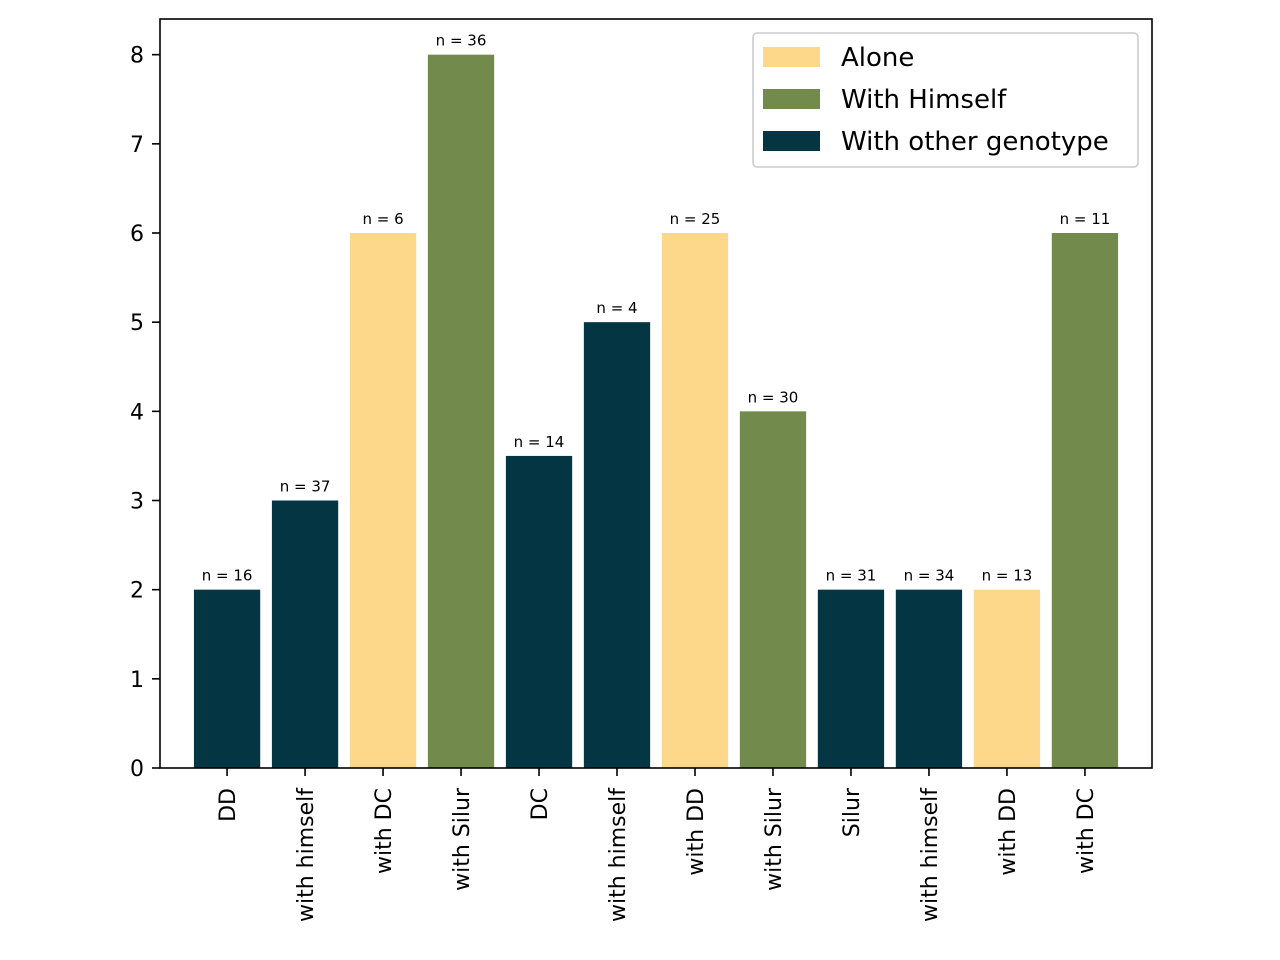 The image size is (1280, 960). What do you see at coordinates (462, 839) in the screenshot?
I see `x-tick-label-4: with Silur` at bounding box center [462, 839].